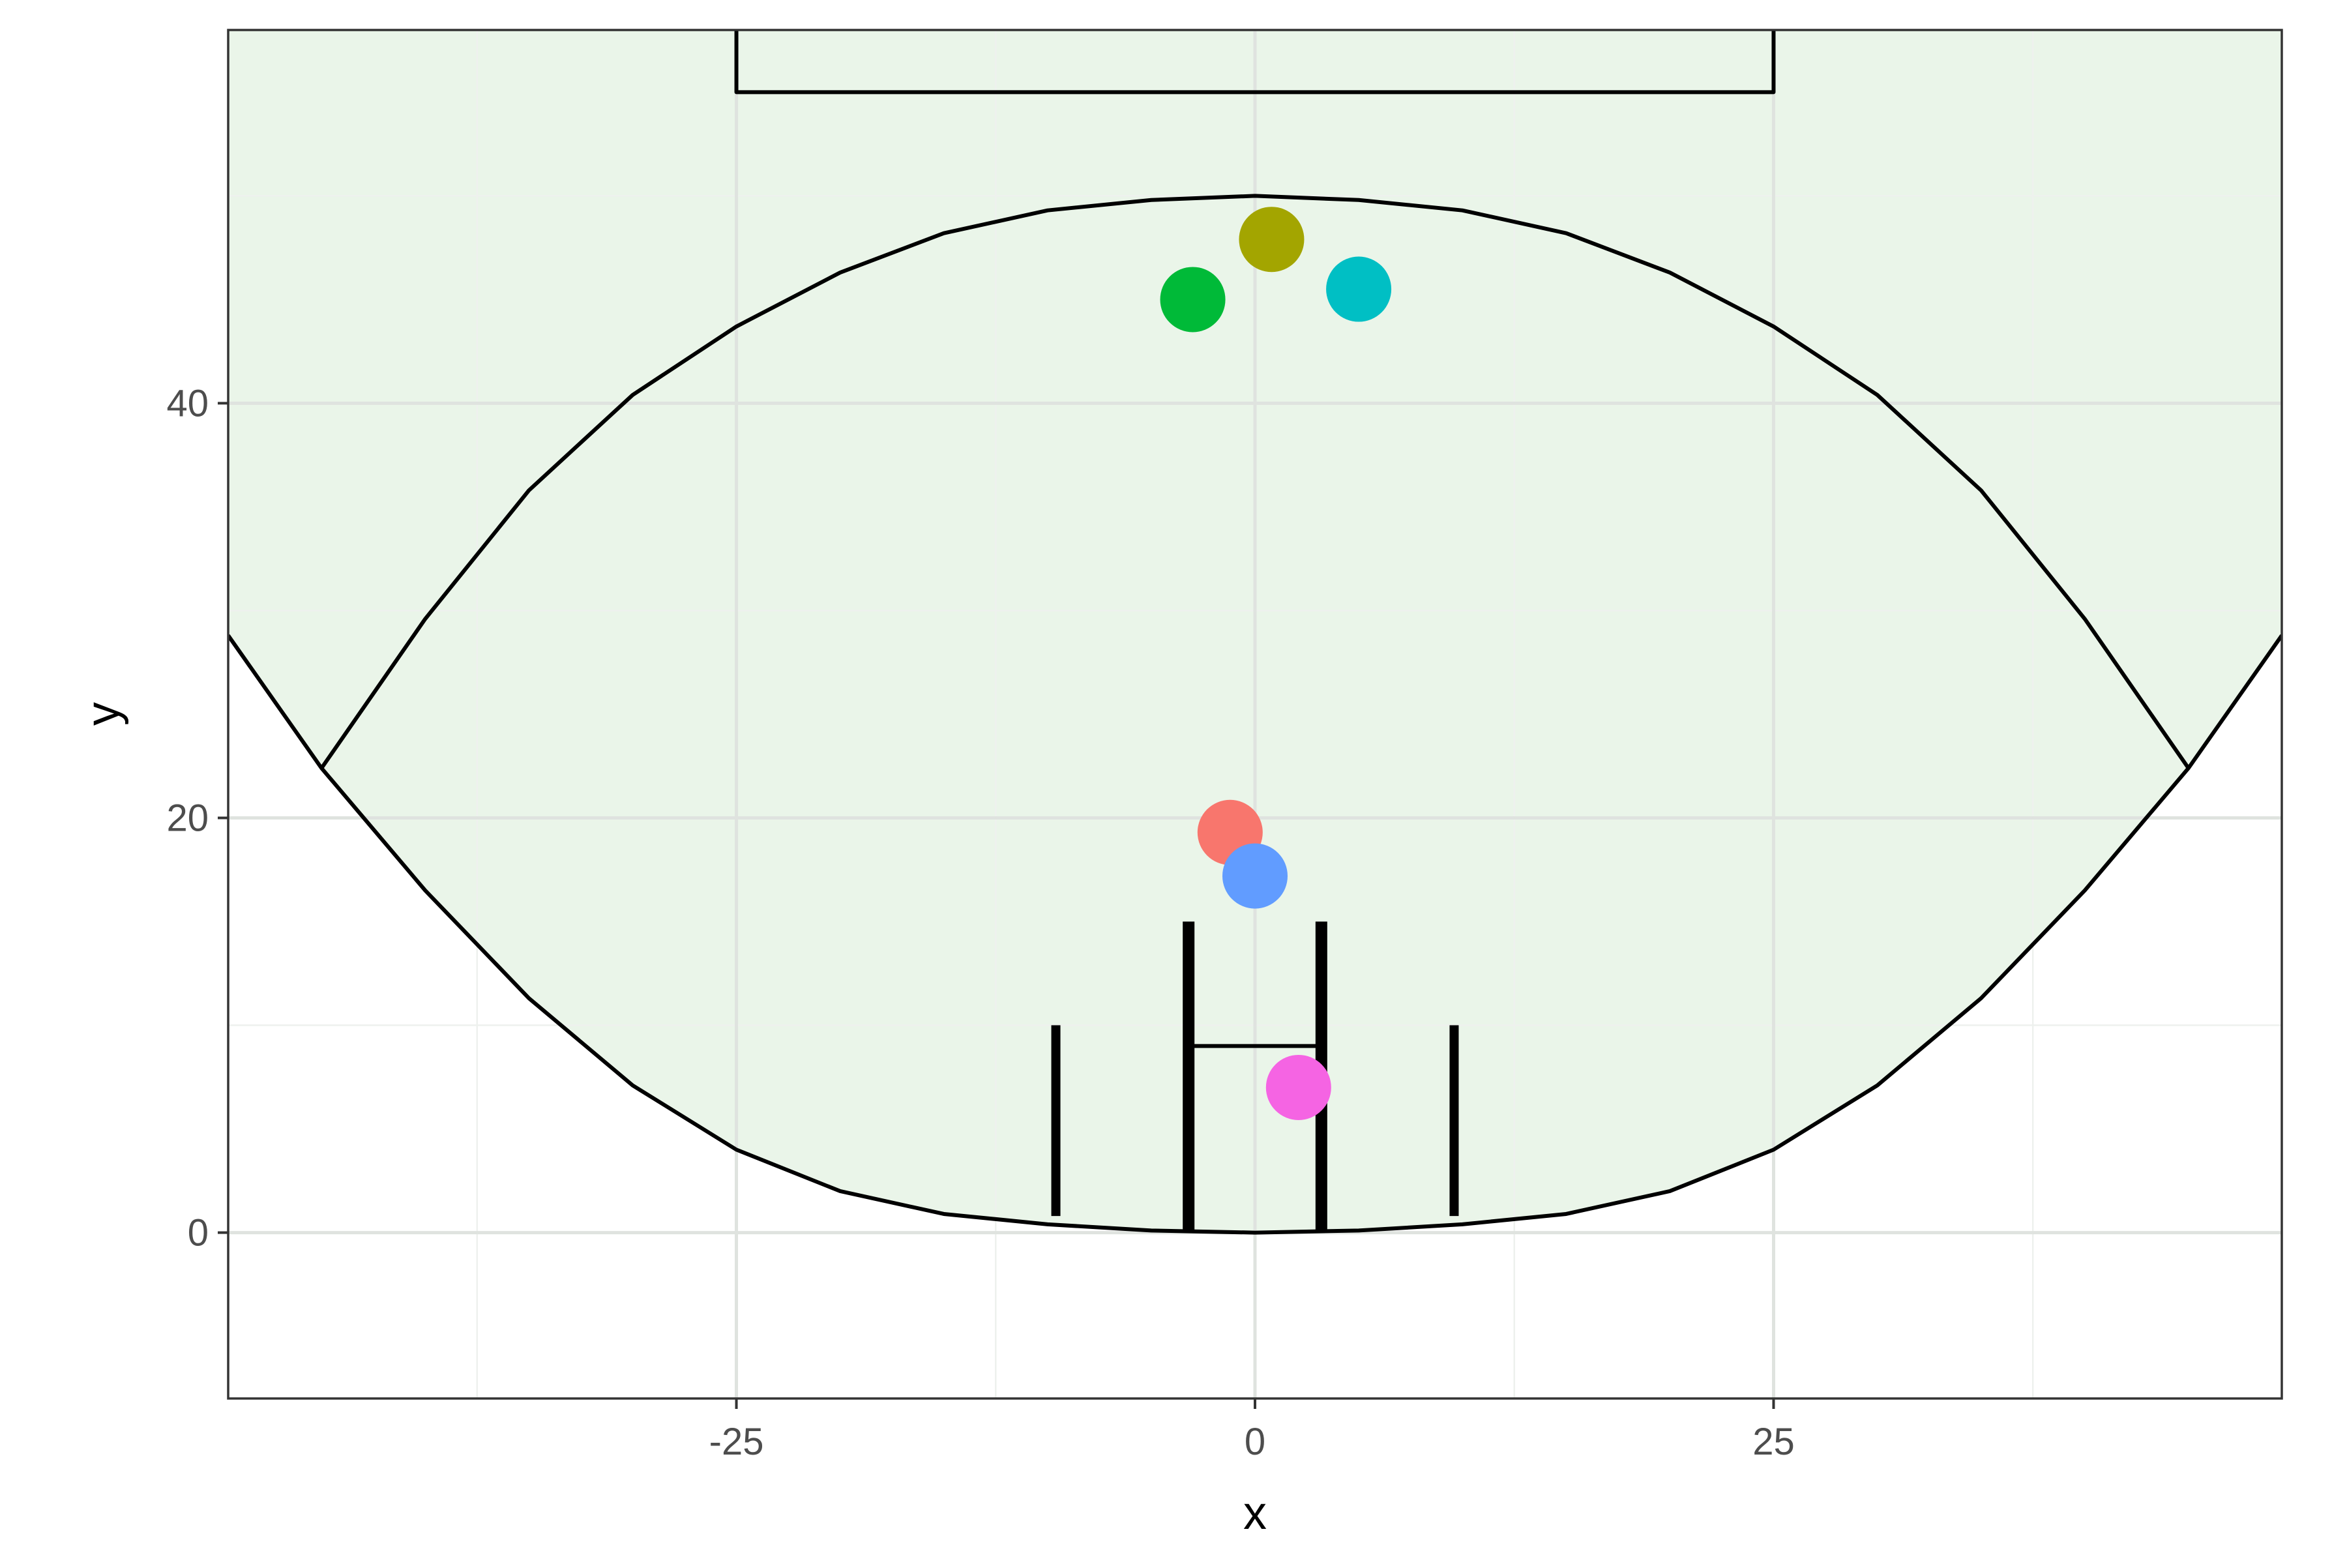 The image size is (2347, 1568). I want to click on y-tick-label: 20, so click(187, 819).